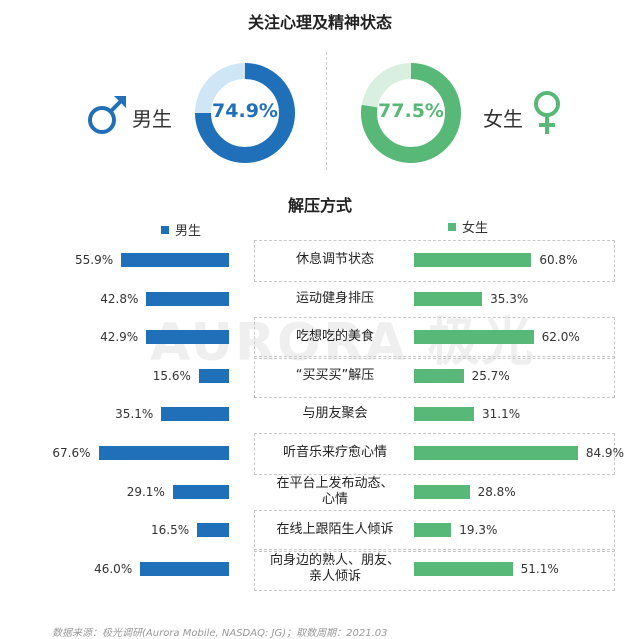 The width and height of the screenshot is (640, 639). I want to click on male-value-label: 67.6%, so click(71, 453).